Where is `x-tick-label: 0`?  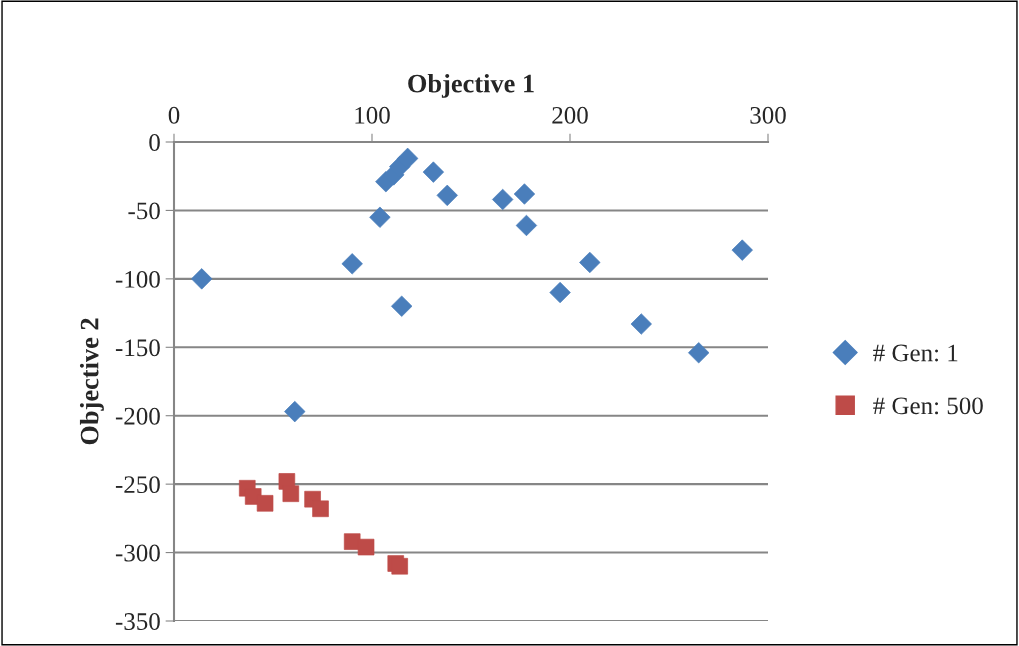
x-tick-label: 0 is located at coordinates (174, 115).